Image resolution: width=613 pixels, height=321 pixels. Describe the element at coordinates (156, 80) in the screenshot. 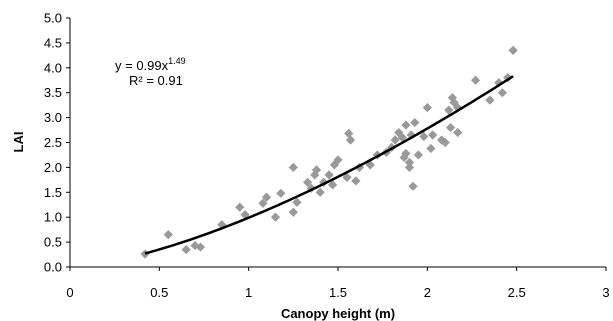

I see `r-squared-label: R² = 0.91` at that location.